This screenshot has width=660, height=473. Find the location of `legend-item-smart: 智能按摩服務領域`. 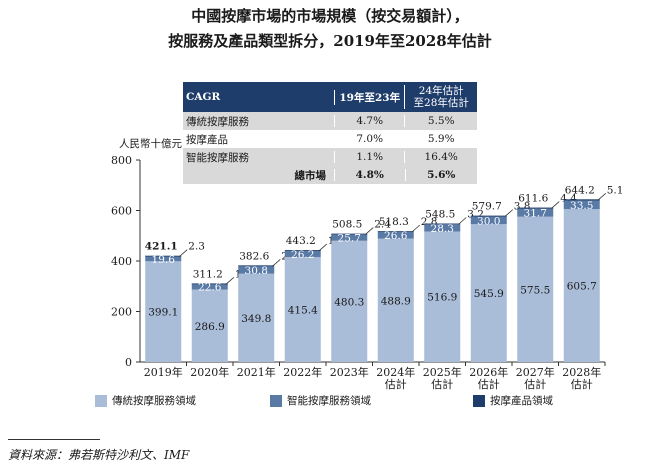

legend-item-smart: 智能按摩服務領域 is located at coordinates (320, 400).